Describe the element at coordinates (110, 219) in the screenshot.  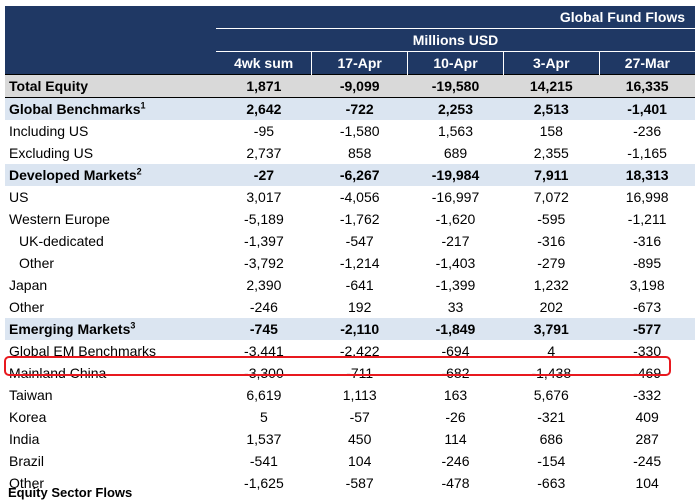
I see `row-label: Western Europe` at that location.